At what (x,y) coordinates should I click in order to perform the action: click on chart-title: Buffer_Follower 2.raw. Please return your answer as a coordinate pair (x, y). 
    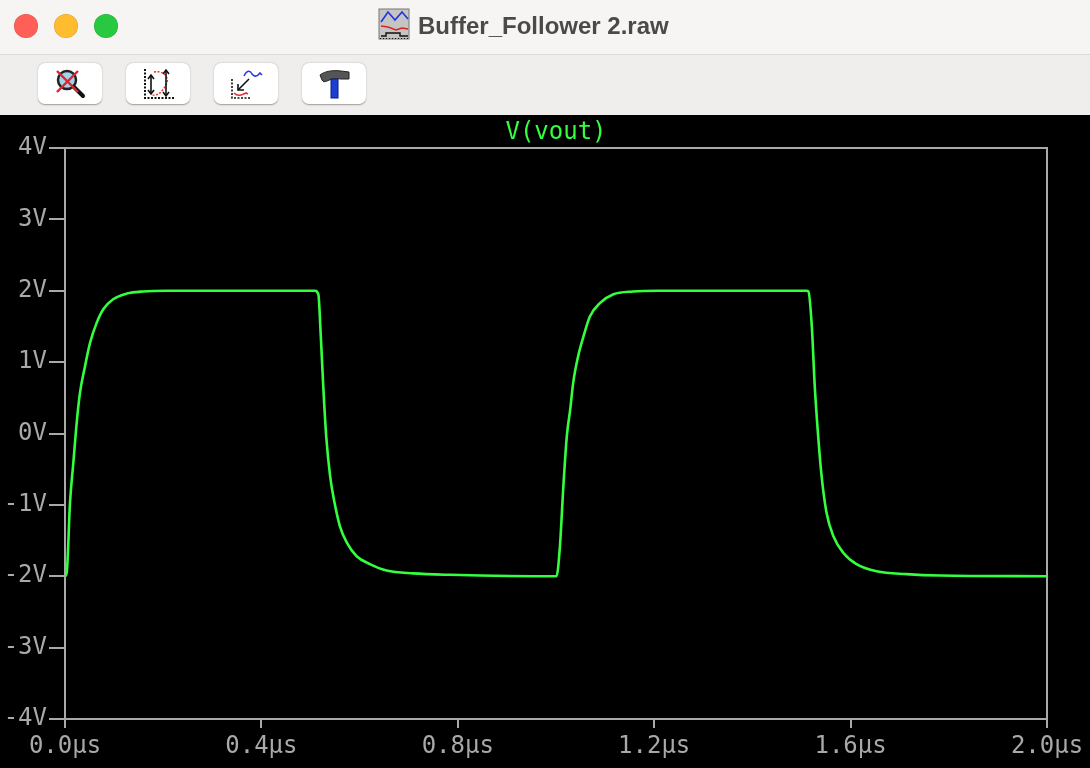
    Looking at the image, I should click on (543, 26).